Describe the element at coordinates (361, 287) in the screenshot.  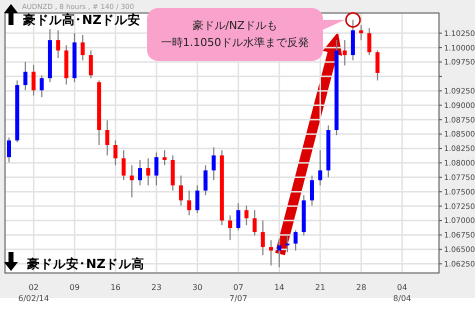
I see `x-tick-label: 28` at that location.